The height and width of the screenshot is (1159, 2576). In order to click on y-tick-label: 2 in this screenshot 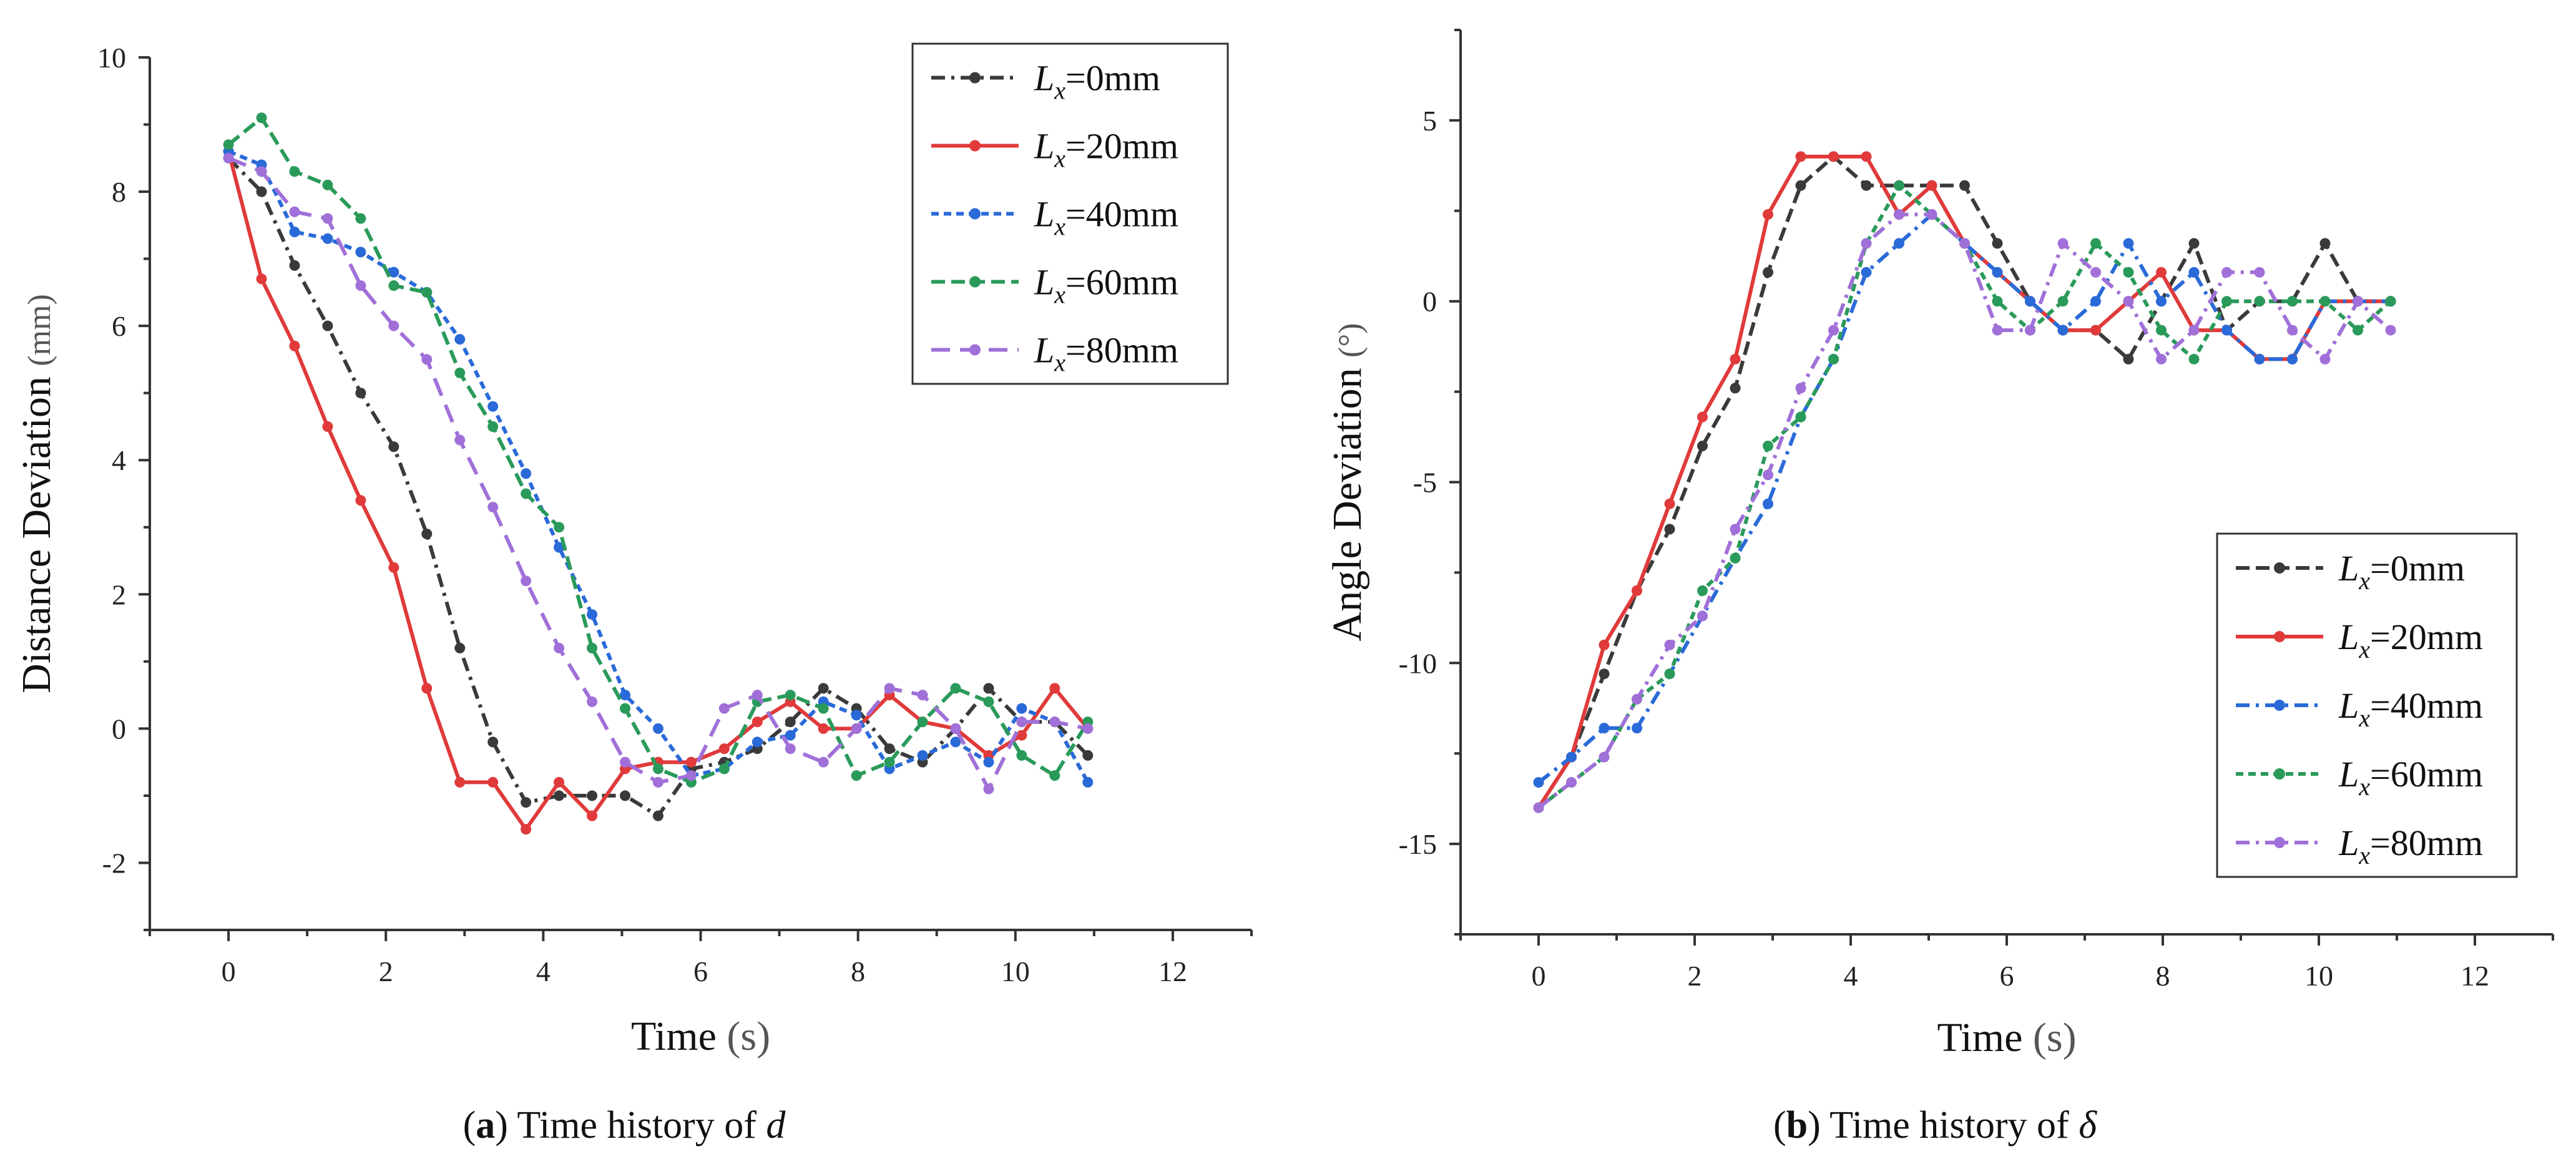, I will do `click(119, 594)`.